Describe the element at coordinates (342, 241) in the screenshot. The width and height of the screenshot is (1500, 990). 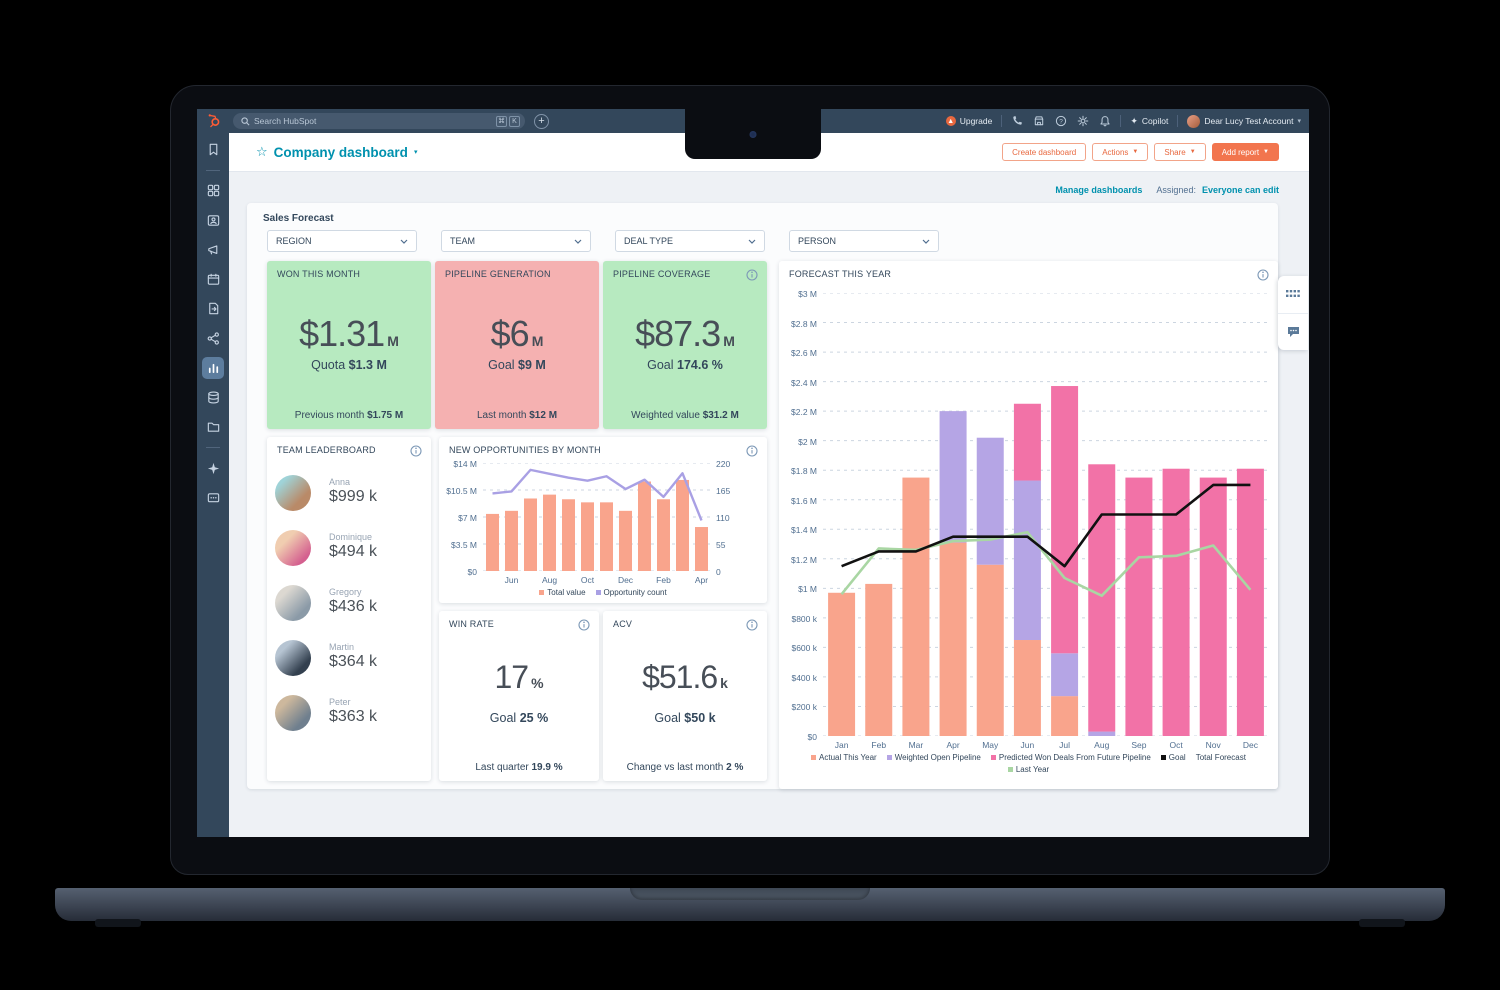
I see `filter-region: REGION` at that location.